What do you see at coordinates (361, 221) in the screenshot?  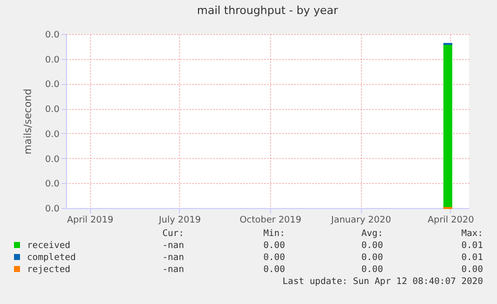 I see `x-tick-label: January 2020` at bounding box center [361, 221].